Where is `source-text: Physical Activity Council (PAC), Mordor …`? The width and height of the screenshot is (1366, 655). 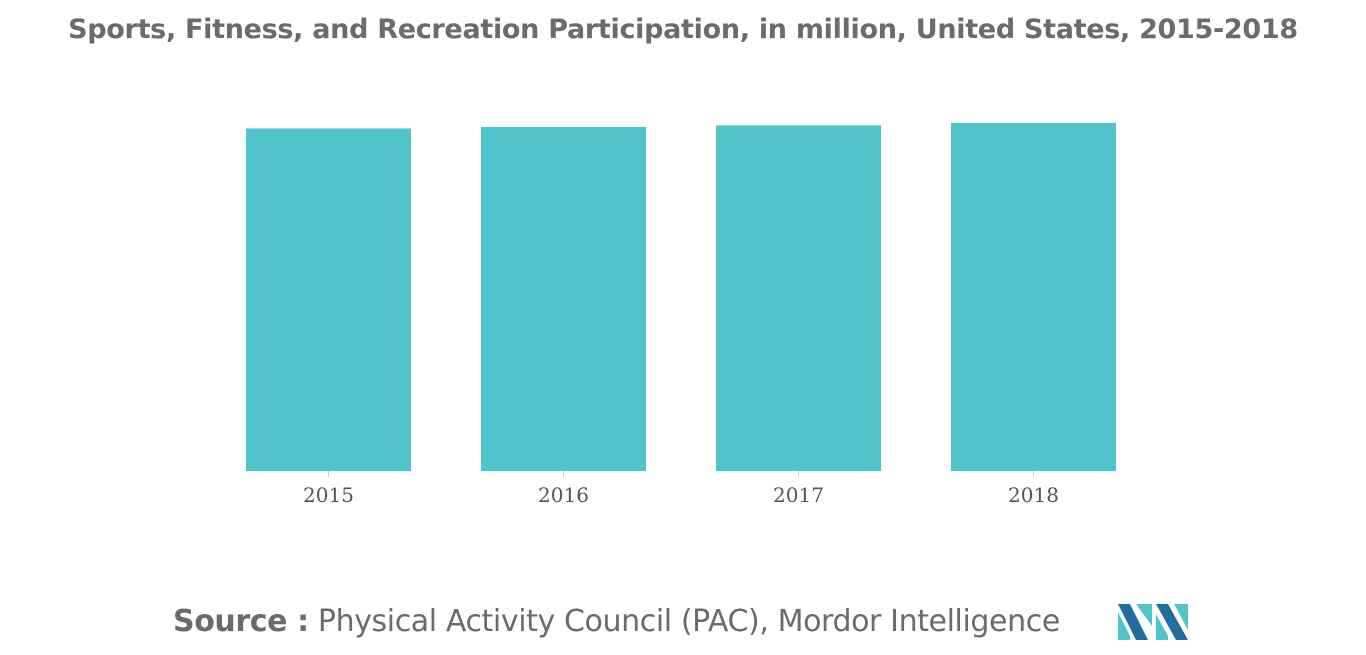 source-text: Physical Activity Council (PAC), Mordor … is located at coordinates (688, 621).